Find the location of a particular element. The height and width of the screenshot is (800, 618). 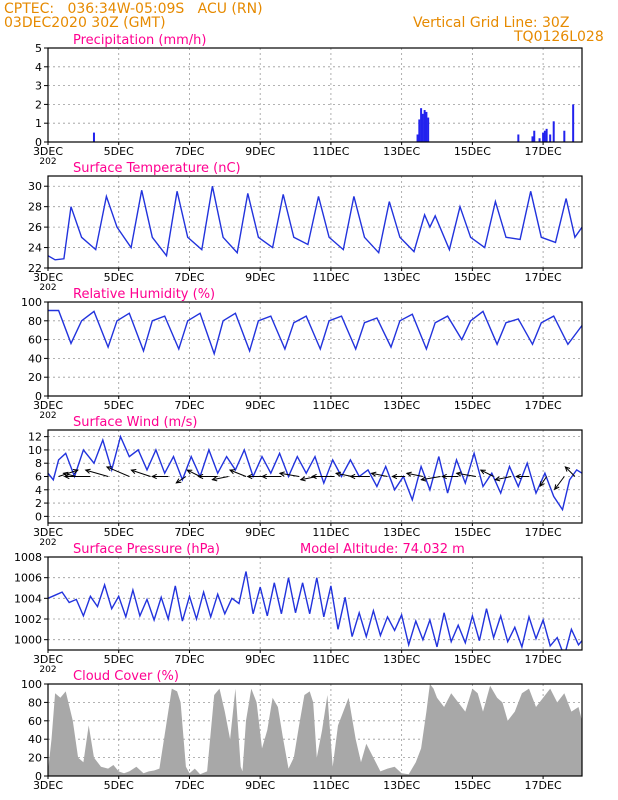

y-tick-label: 2 is located at coordinates (38, 104).